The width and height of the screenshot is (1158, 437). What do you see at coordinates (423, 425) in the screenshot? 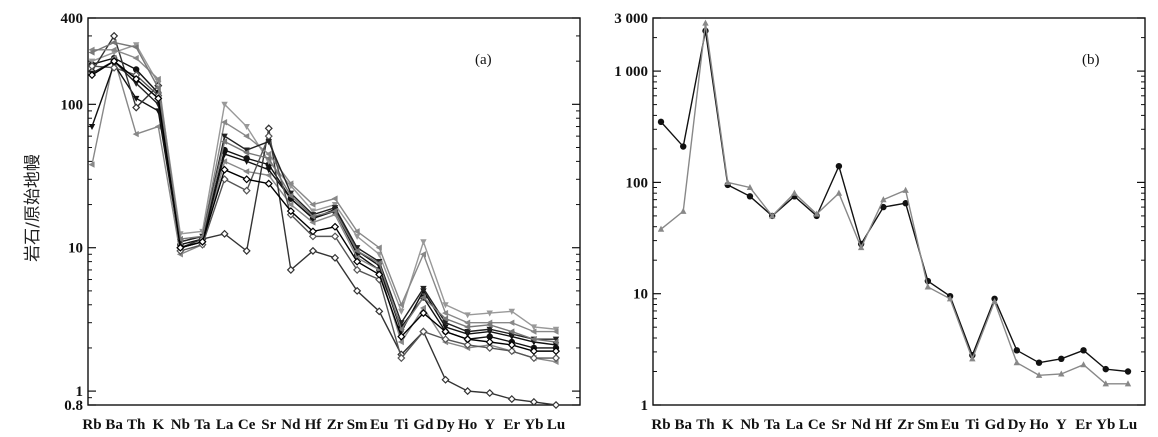
I see `x-tick-label: Gd` at bounding box center [423, 425].